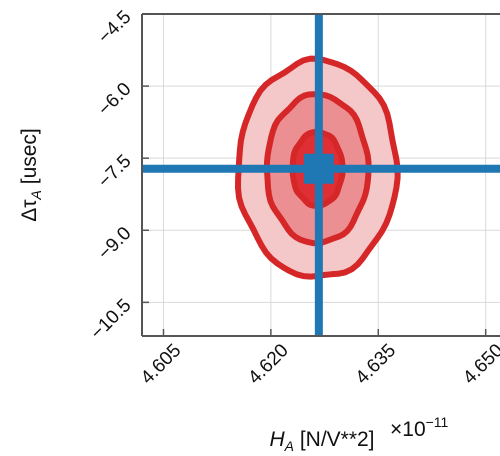 The width and height of the screenshot is (500, 456). Describe the element at coordinates (111, 319) in the screenshot. I see `y-tick-label-4: −10.5` at that location.